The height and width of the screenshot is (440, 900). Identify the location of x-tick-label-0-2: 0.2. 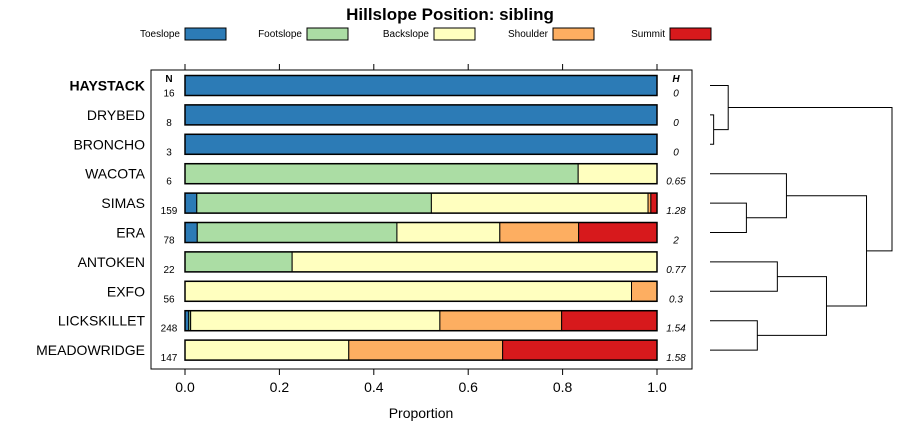
(280, 387).